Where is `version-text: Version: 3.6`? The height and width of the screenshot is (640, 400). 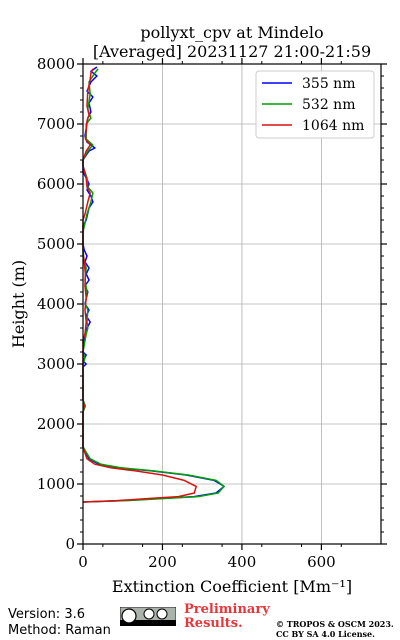
version-text: Version: 3.6 is located at coordinates (46, 614).